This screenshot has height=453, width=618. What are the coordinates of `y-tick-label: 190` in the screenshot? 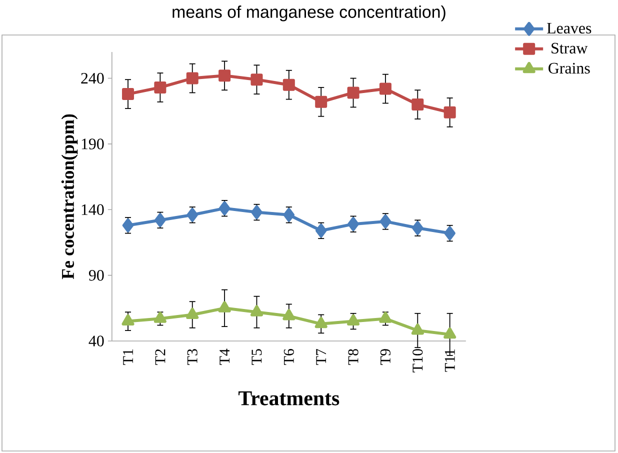 It's located at (93, 144).